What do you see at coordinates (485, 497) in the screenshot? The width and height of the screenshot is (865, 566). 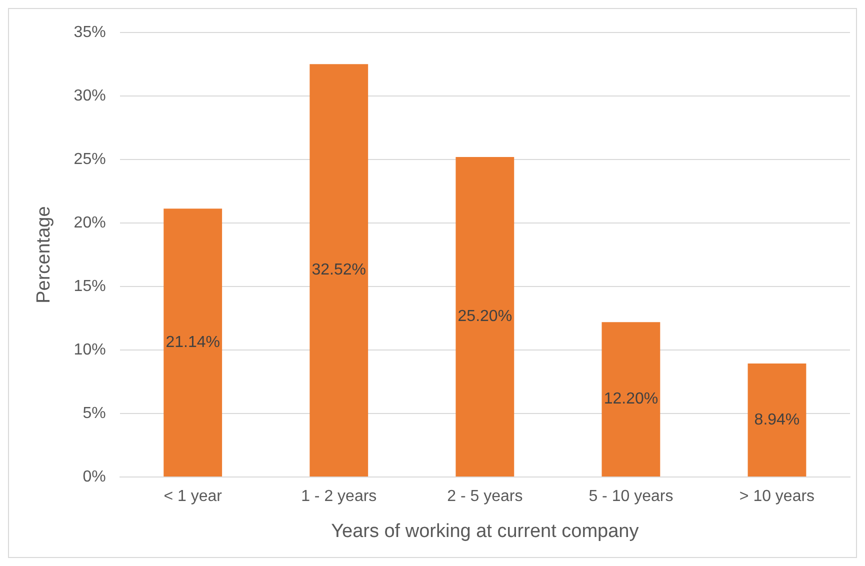 I see `x-tick-label: 2 - 5 years` at bounding box center [485, 497].